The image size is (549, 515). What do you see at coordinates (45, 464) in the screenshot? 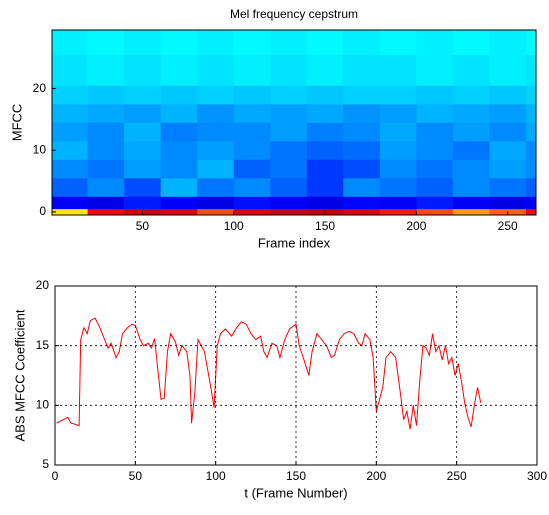
I see `y-tick-label: 5` at bounding box center [45, 464].